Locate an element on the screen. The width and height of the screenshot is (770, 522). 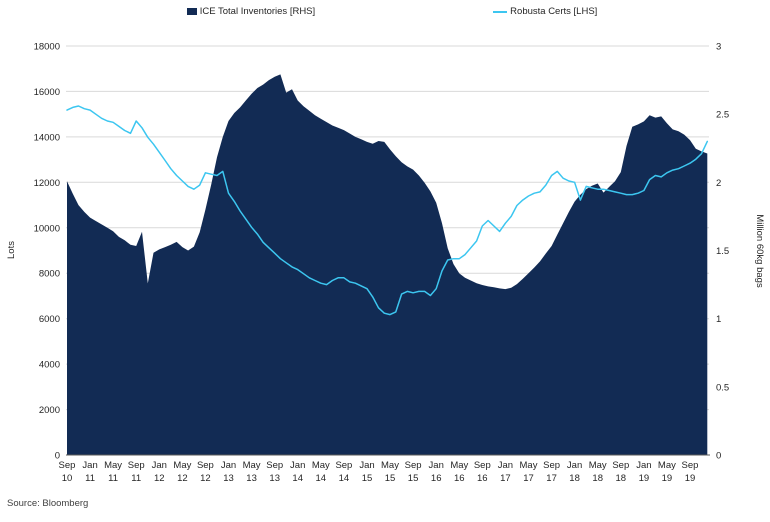
legend-label-inventories: ICE Total Inventories [RHS] is located at coordinates (257, 11).